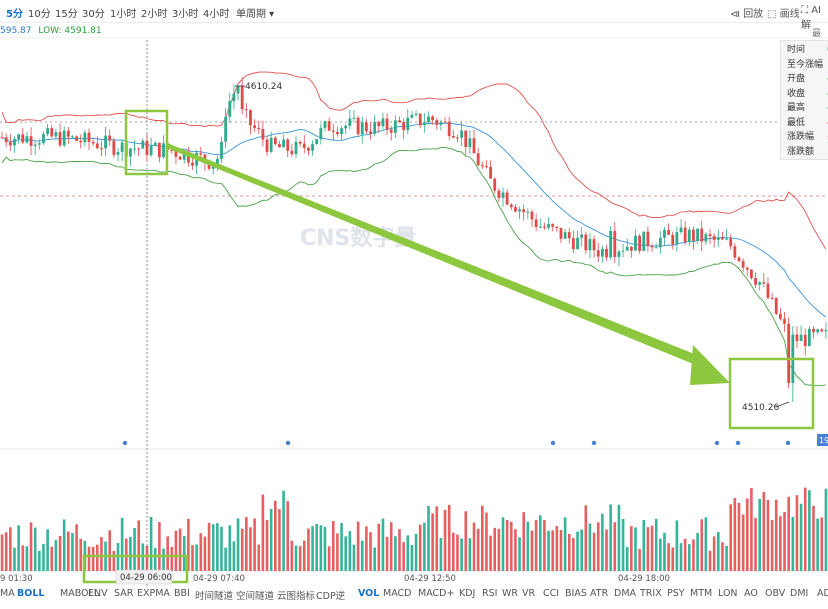 The height and width of the screenshot is (609, 828). I want to click on indicator-tab-5: EXPMA, so click(153, 593).